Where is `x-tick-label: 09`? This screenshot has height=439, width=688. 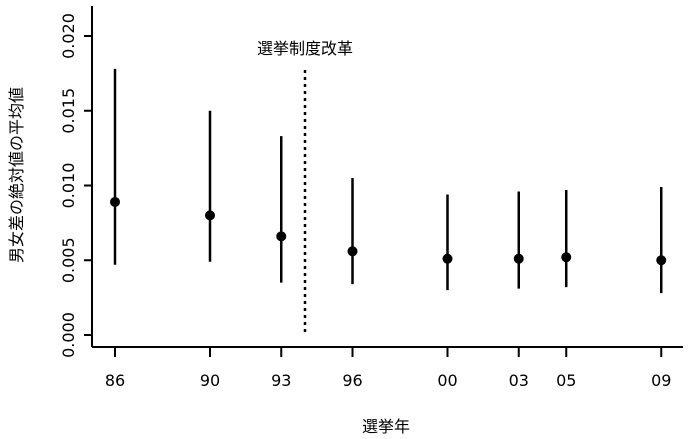 x-tick-label: 09 is located at coordinates (661, 380).